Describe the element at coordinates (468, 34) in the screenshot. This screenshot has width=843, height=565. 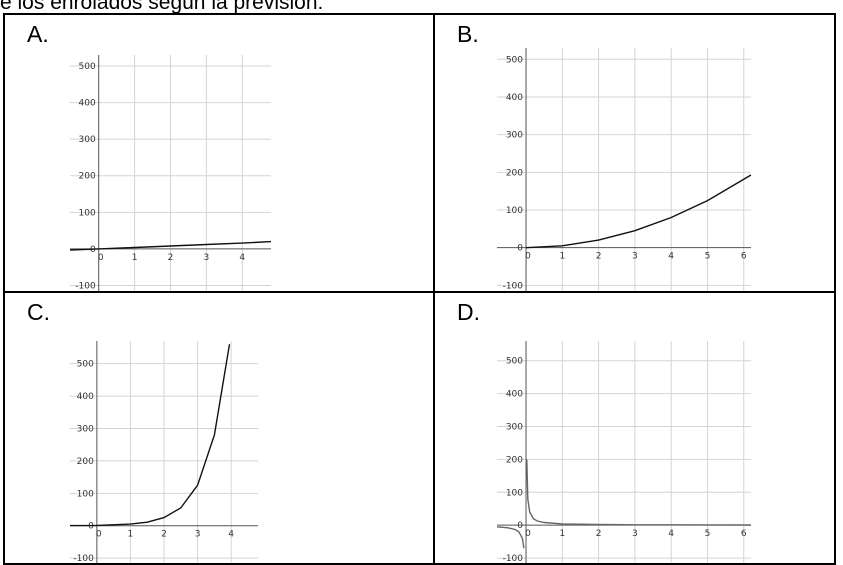
I see `panel-label: B.` at that location.